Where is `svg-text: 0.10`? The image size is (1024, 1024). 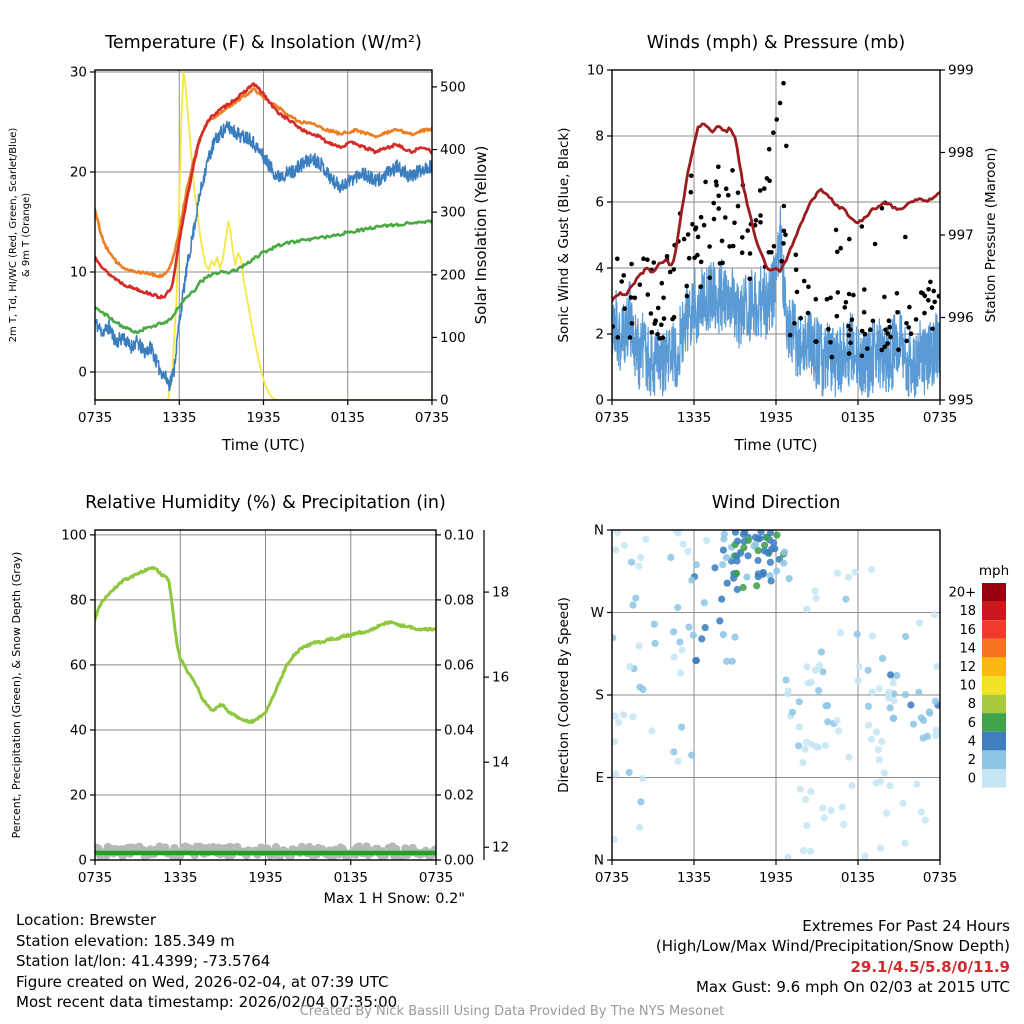
svg-text: 0.10 is located at coordinates (459, 535).